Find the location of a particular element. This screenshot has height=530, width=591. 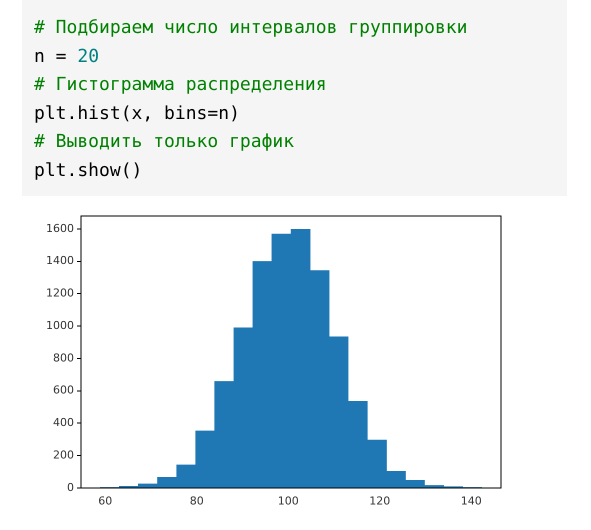

y-tick-label: 1400 is located at coordinates (60, 261).